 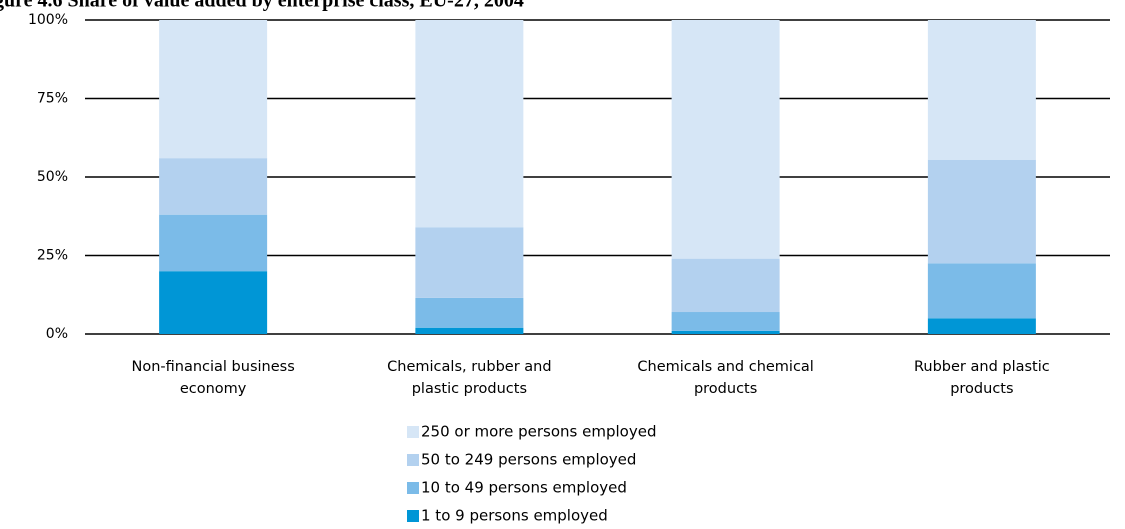 What do you see at coordinates (52, 177) in the screenshot?
I see `y-tick-label: 50%` at bounding box center [52, 177].